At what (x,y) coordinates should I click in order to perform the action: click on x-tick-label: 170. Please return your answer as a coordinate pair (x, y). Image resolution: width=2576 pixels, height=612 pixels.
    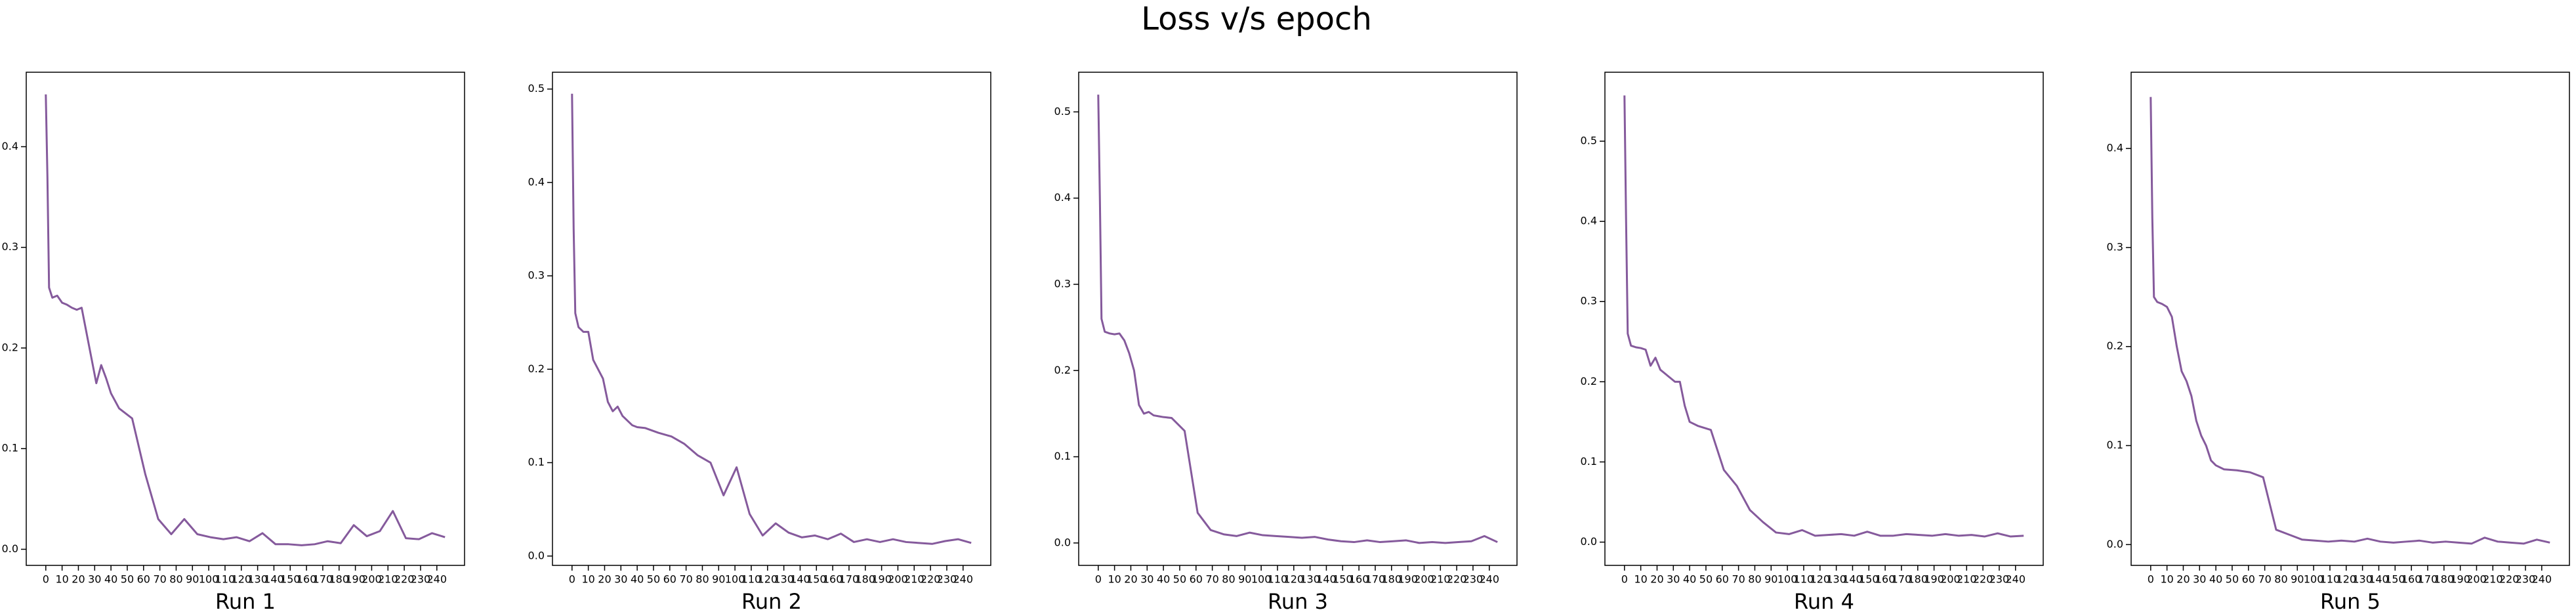
    Looking at the image, I should click on (323, 579).